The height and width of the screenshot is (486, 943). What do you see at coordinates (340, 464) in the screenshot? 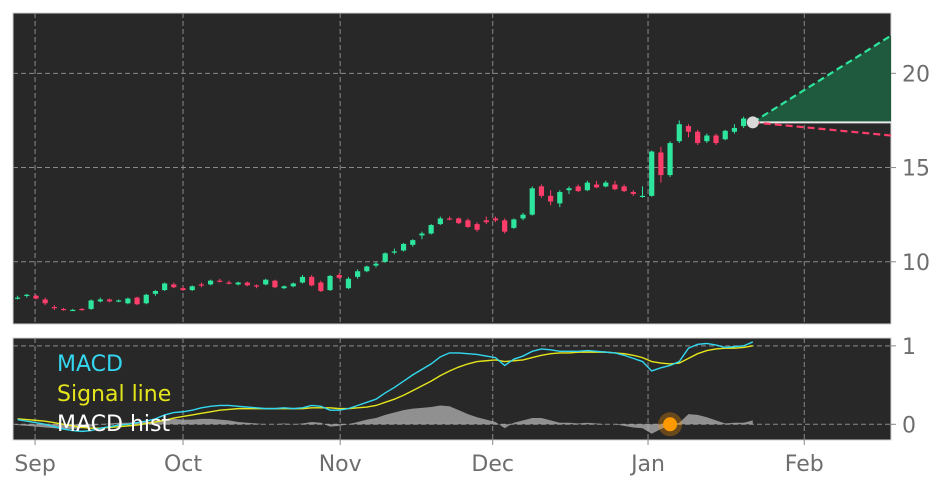
I see `x-tick-label-2: Nov` at bounding box center [340, 464].